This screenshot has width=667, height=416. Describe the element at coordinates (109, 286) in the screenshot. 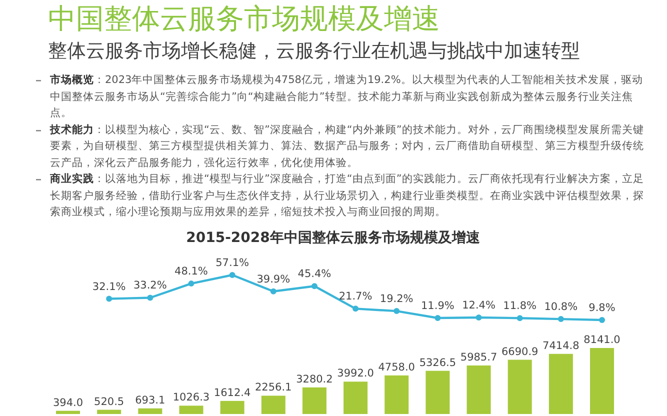

I see `data-label: 32.1%` at that location.